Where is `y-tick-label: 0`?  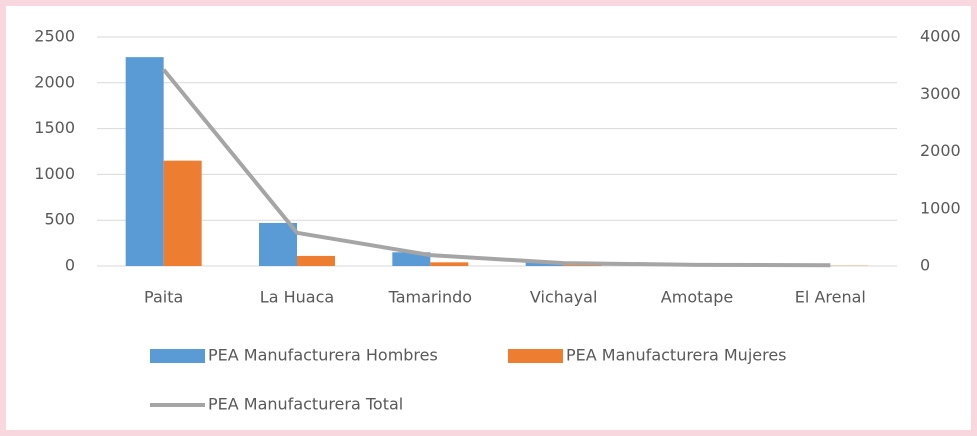
y-tick-label: 0 is located at coordinates (70, 265).